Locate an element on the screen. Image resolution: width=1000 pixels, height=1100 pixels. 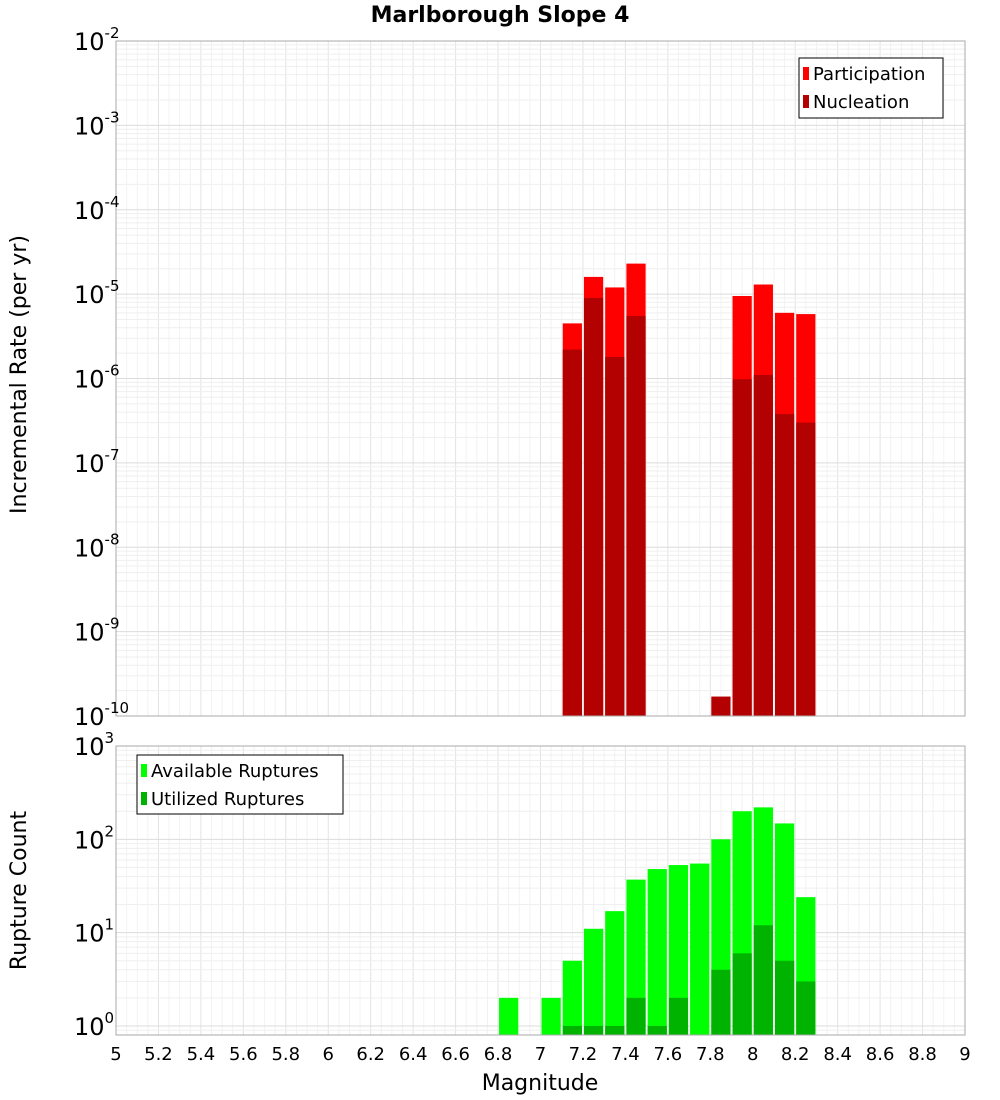
y-tick-label: 10⁻³ is located at coordinates (97, 124).